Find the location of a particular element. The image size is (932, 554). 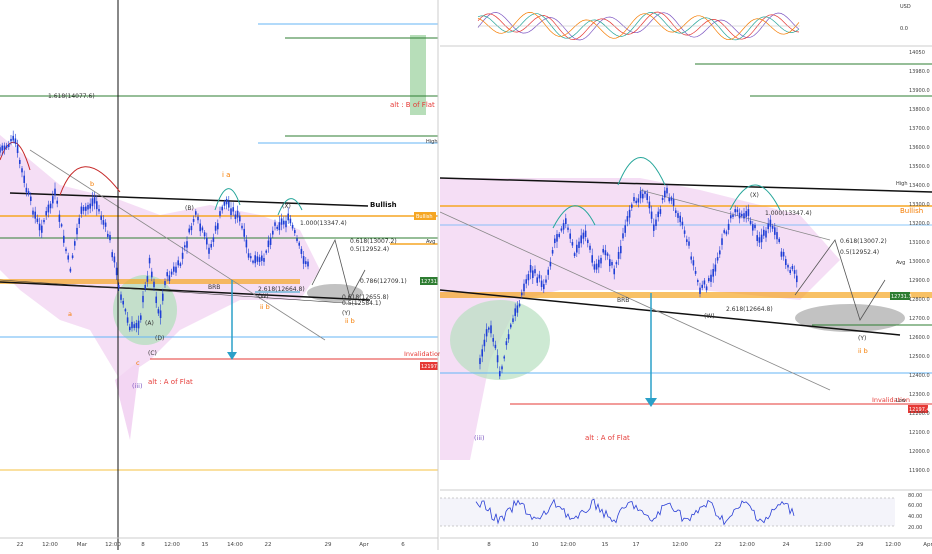

bullish-line-label: Bullish is located at coordinates (383, 205).